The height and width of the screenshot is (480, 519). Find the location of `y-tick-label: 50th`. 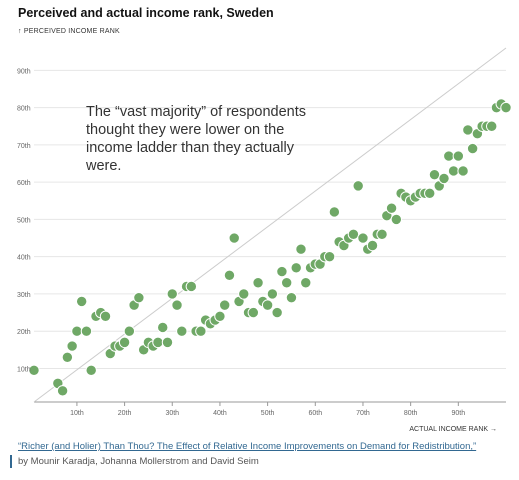

y-tick-label: 50th is located at coordinates (24, 220).